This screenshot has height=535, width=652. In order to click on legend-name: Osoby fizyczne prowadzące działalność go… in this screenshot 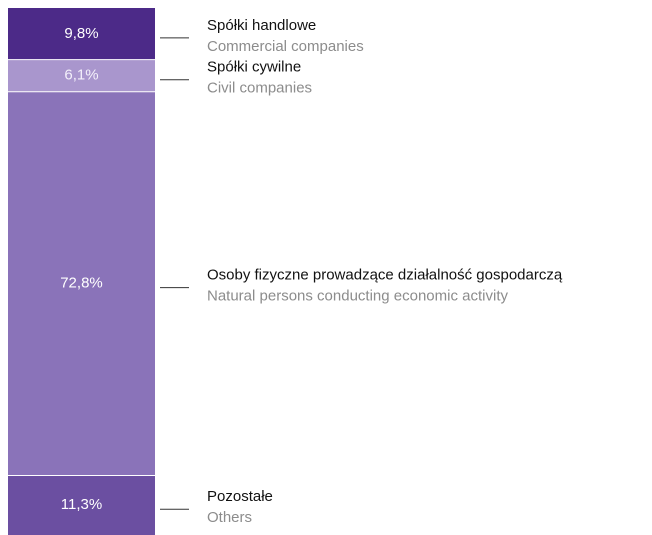, I will do `click(385, 275)`.